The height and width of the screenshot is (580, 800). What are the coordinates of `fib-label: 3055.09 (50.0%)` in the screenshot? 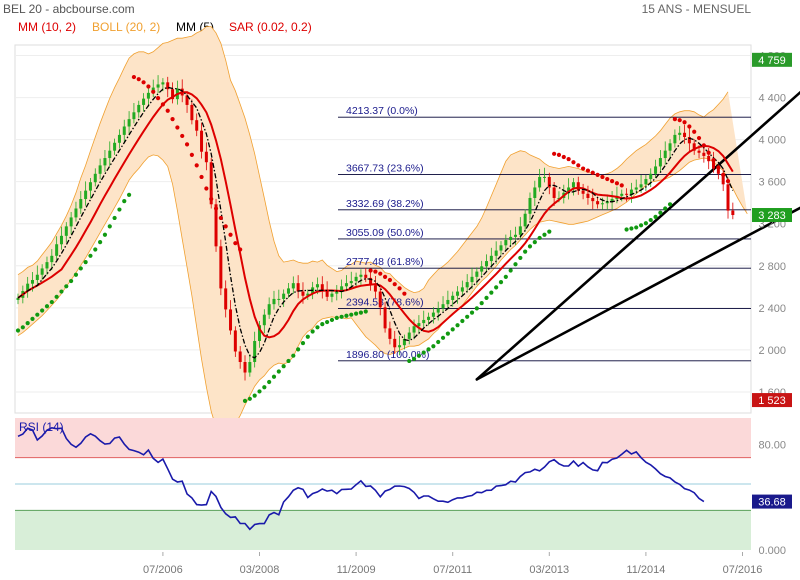 It's located at (385, 233).